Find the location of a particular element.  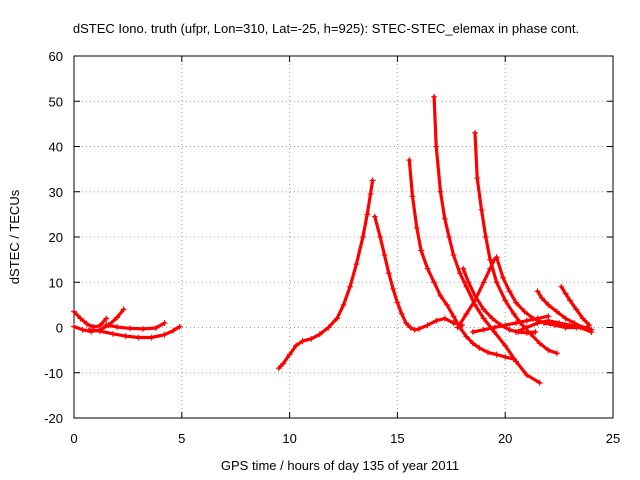

y-tick-label: 50 is located at coordinates (56, 101).